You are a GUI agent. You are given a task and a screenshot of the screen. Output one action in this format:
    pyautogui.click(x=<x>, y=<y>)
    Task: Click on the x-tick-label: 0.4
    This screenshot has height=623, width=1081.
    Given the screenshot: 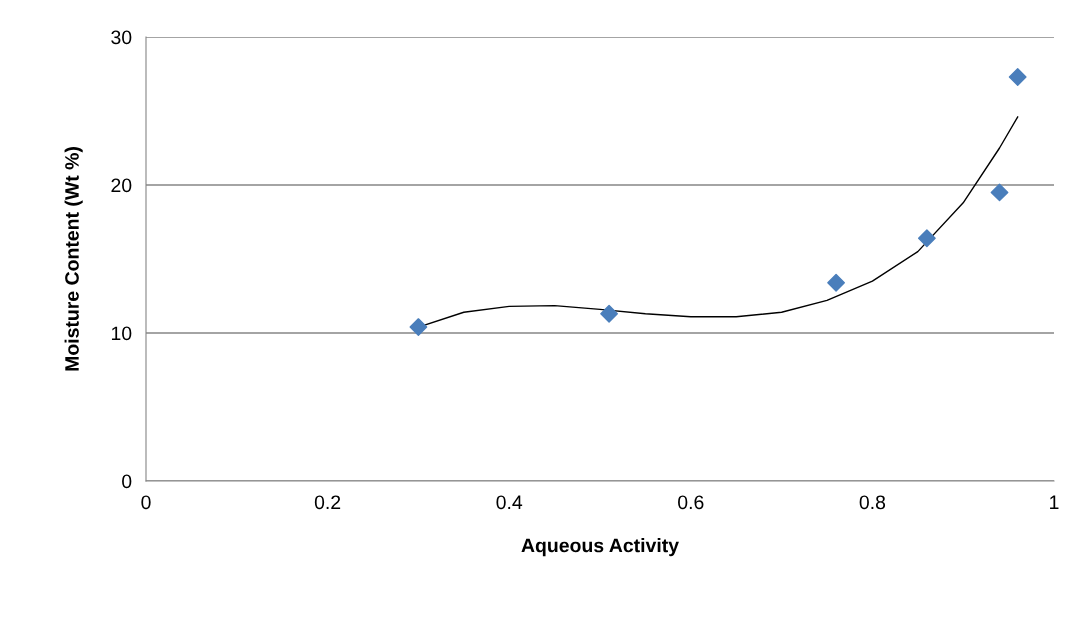 What is the action you would take?
    pyautogui.click(x=509, y=502)
    